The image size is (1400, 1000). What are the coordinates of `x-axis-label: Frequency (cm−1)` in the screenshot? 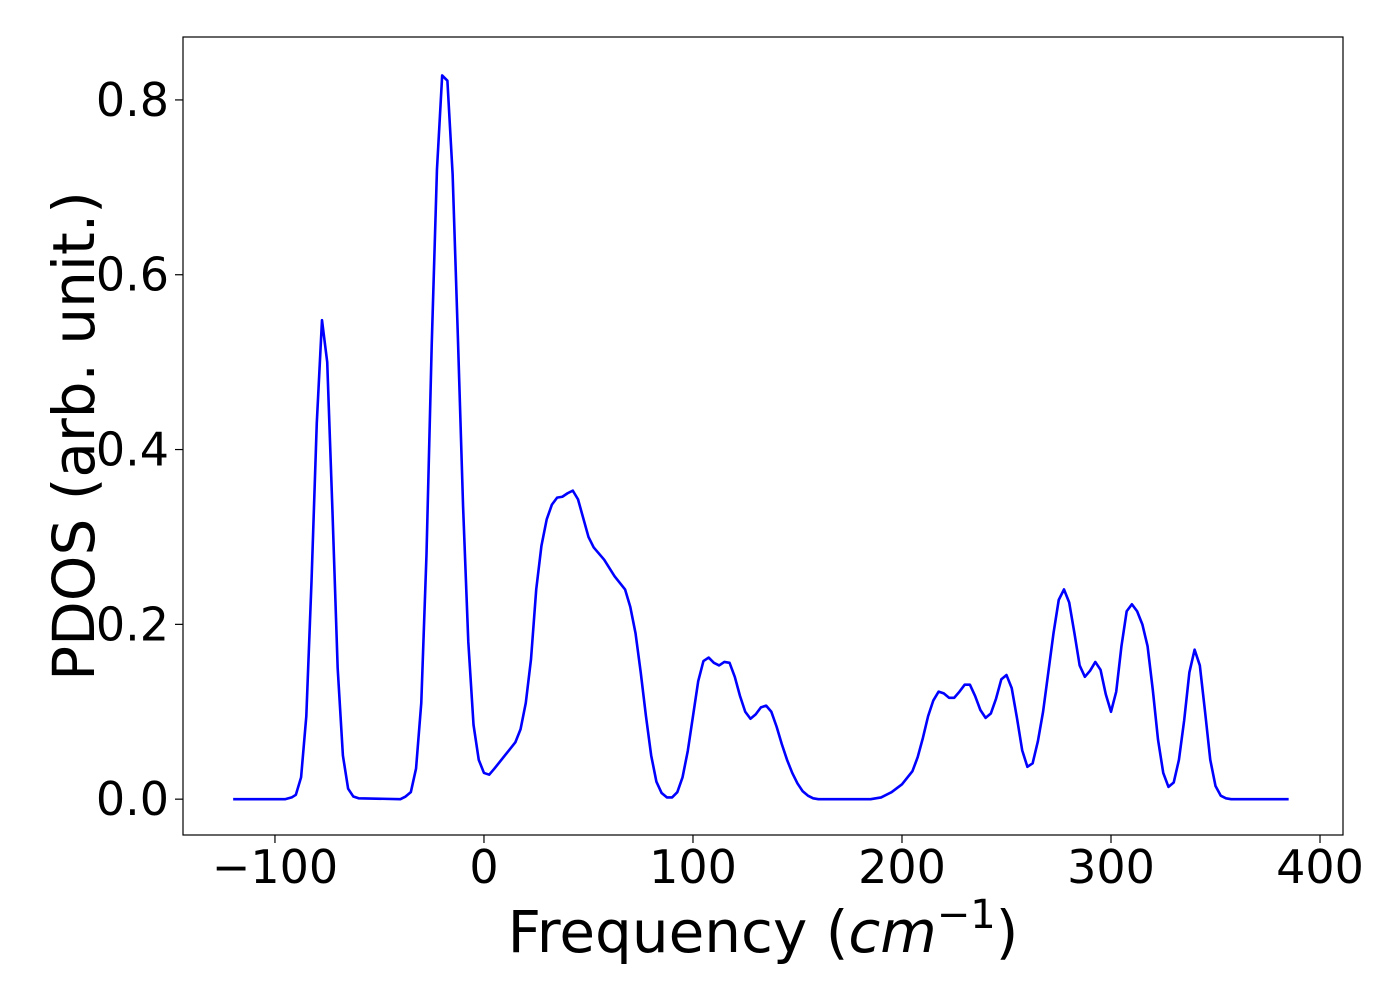 It's located at (763, 929).